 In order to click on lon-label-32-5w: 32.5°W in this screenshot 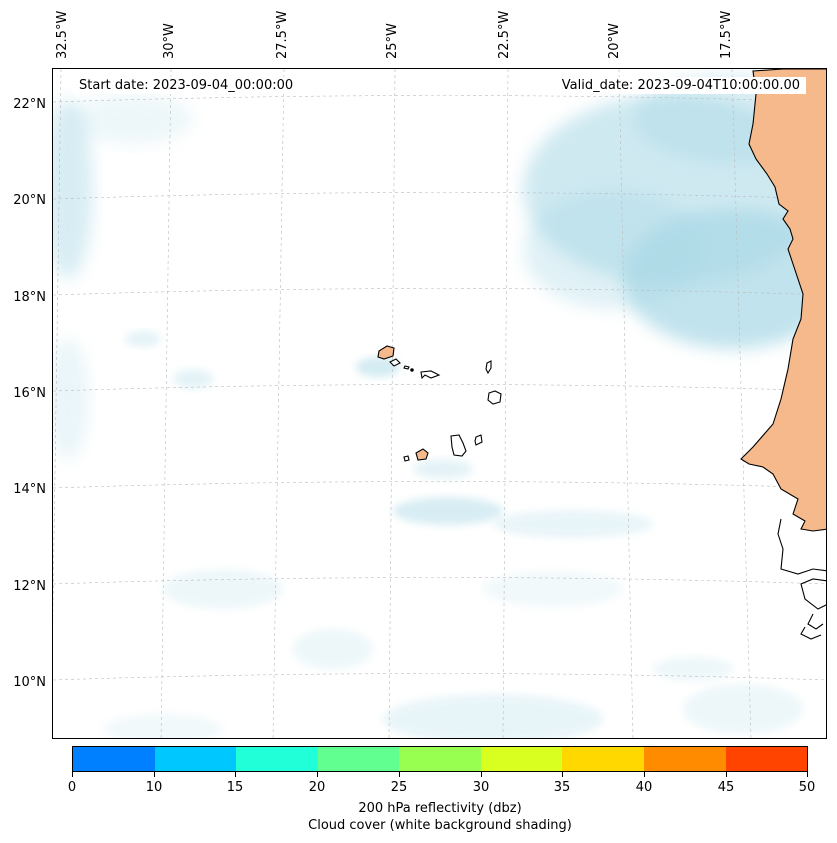, I will do `click(62, 34)`.